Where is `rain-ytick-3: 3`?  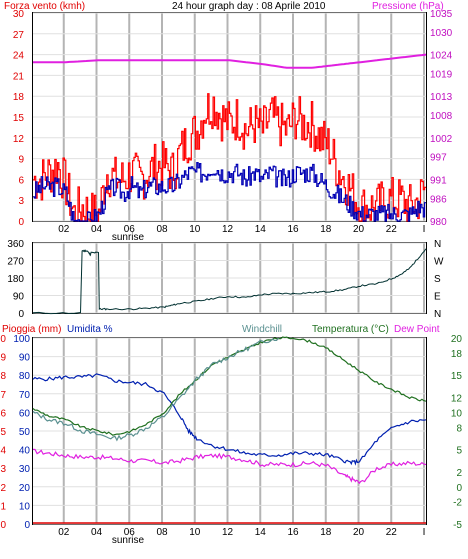
rain-ytick-3: 3 is located at coordinates (3, 469).